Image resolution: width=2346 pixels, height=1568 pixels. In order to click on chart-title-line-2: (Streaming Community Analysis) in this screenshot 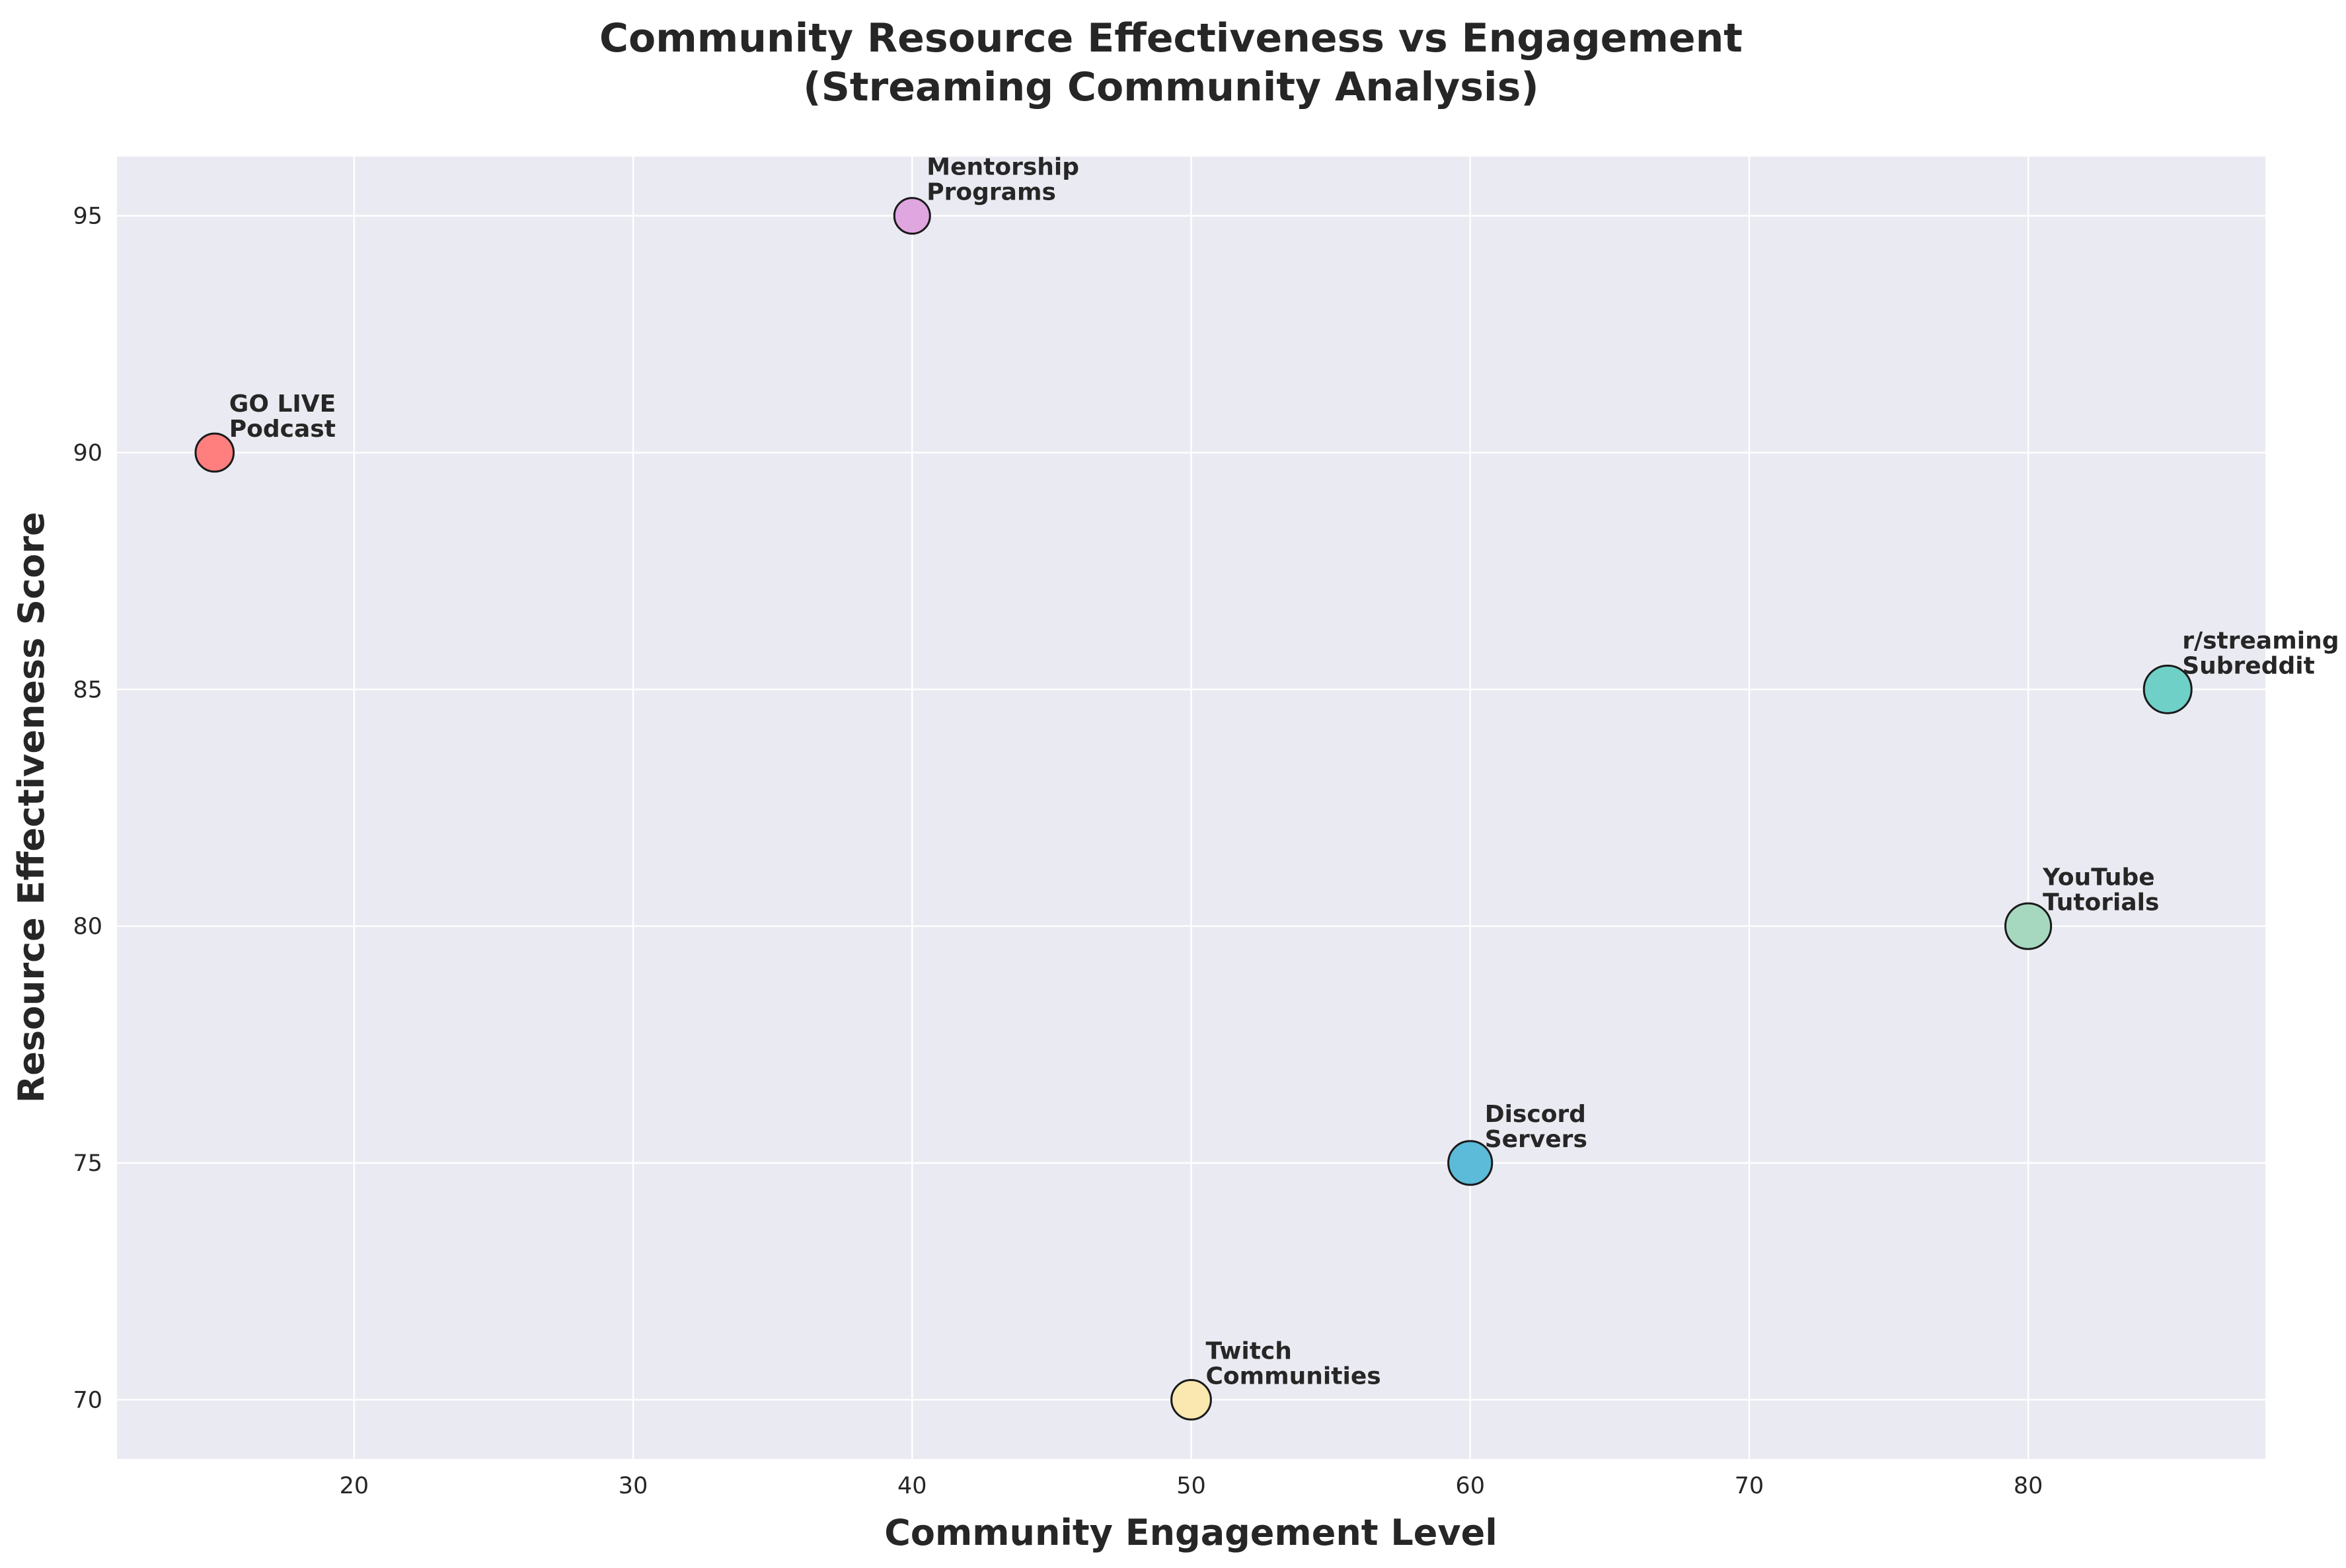, I will do `click(1171, 87)`.